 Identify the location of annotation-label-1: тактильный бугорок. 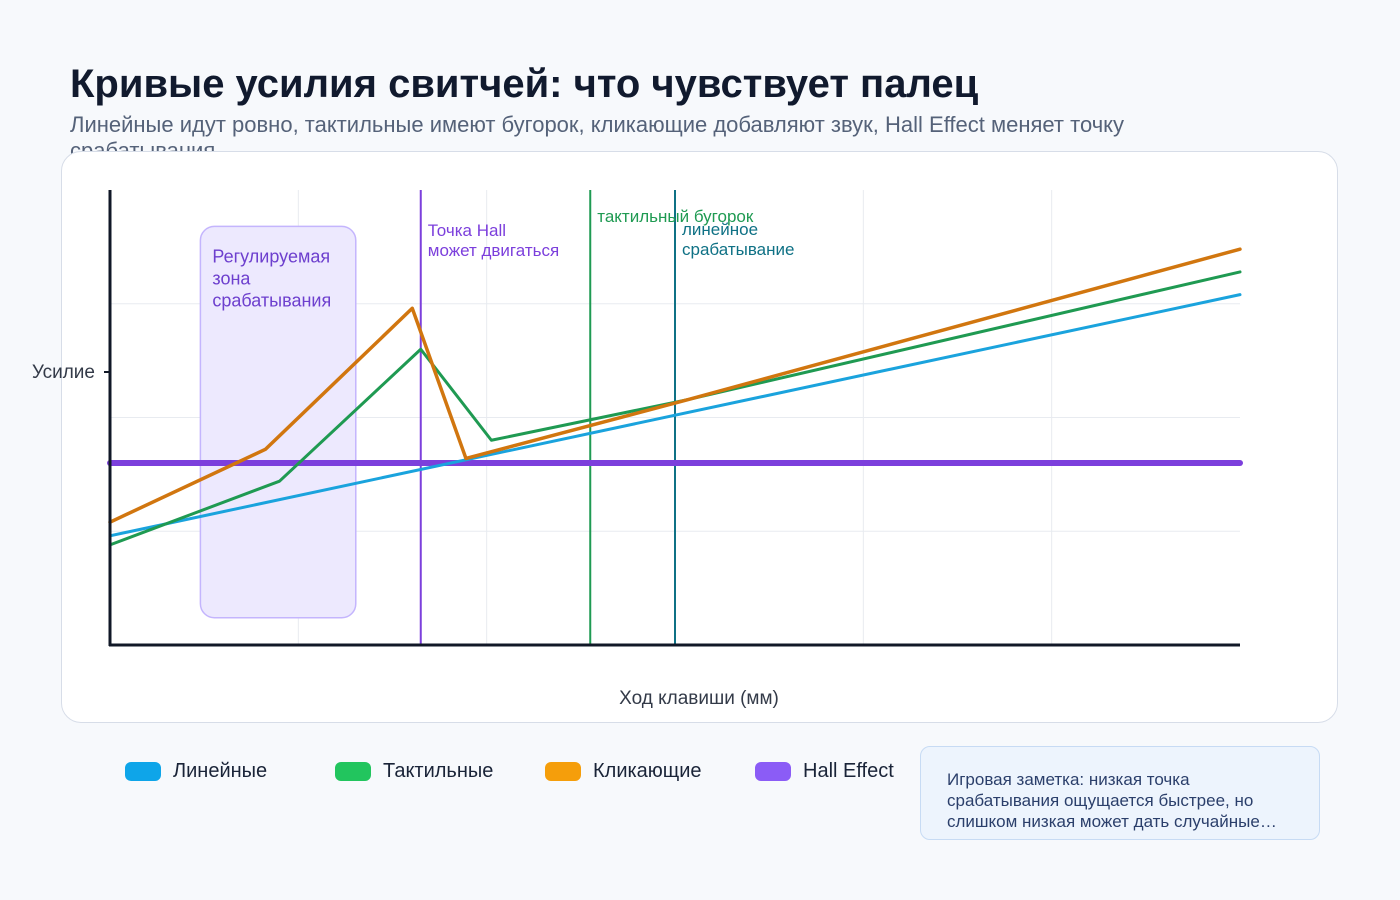
(675, 216).